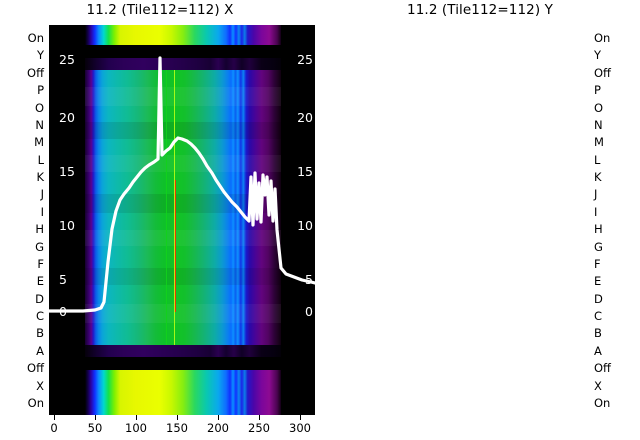  Describe the element at coordinates (67, 225) in the screenshot. I see `inner-tick-10-left: 10` at that location.